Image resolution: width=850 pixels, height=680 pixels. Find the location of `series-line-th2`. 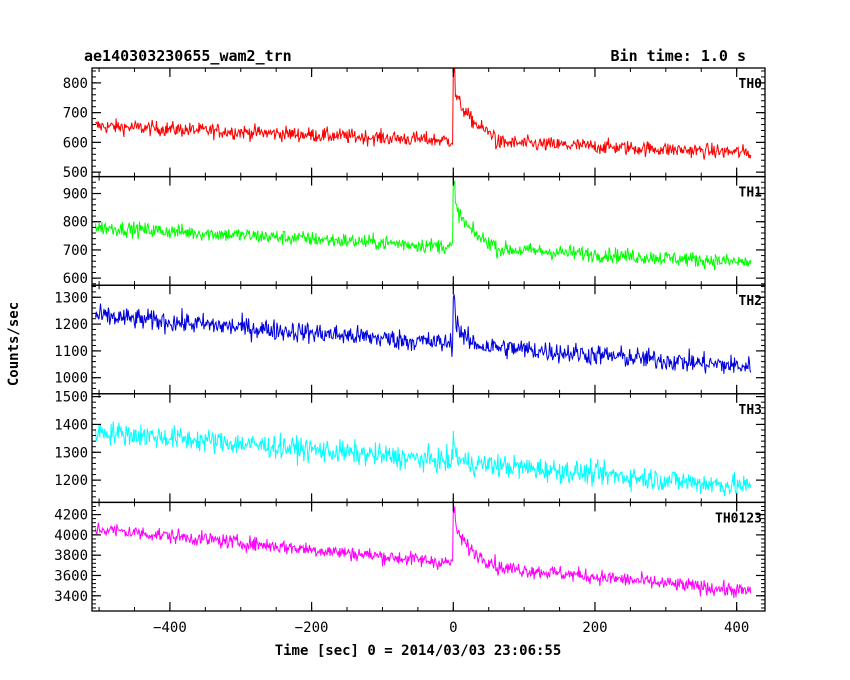

series-line-th2 is located at coordinates (423, 334).